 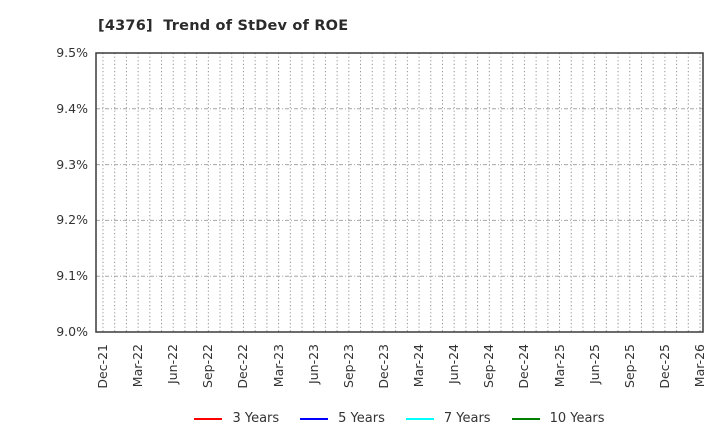 What do you see at coordinates (256, 418) in the screenshot?
I see `legend-label: 3 Years` at bounding box center [256, 418].